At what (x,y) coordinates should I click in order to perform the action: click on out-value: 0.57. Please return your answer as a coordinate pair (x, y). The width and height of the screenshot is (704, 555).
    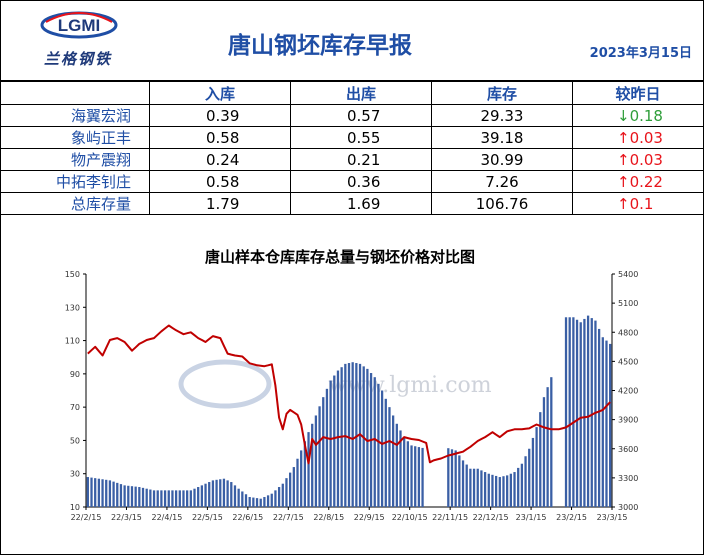
    Looking at the image, I should click on (361, 115).